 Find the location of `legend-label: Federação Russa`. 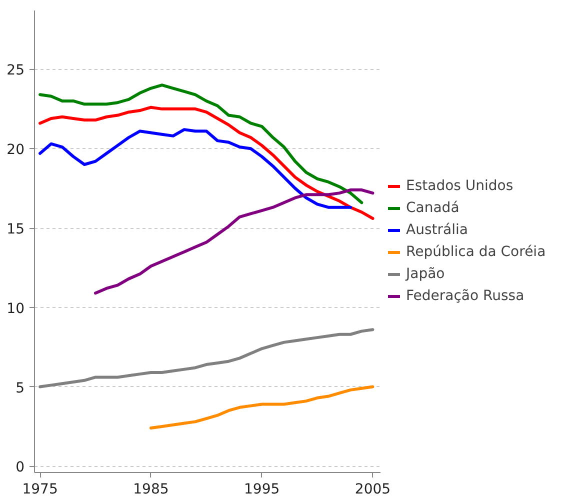

legend-label: Federação Russa is located at coordinates (465, 296).